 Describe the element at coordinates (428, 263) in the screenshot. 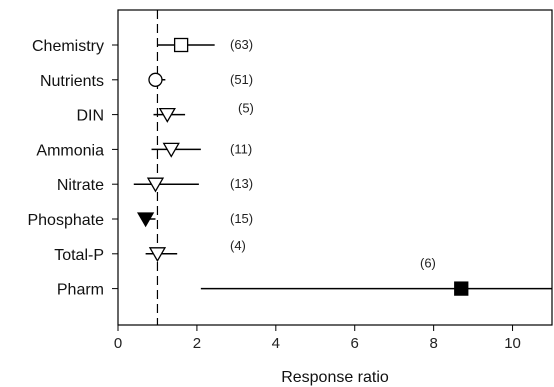

I see `sample-size-label: (6)` at that location.